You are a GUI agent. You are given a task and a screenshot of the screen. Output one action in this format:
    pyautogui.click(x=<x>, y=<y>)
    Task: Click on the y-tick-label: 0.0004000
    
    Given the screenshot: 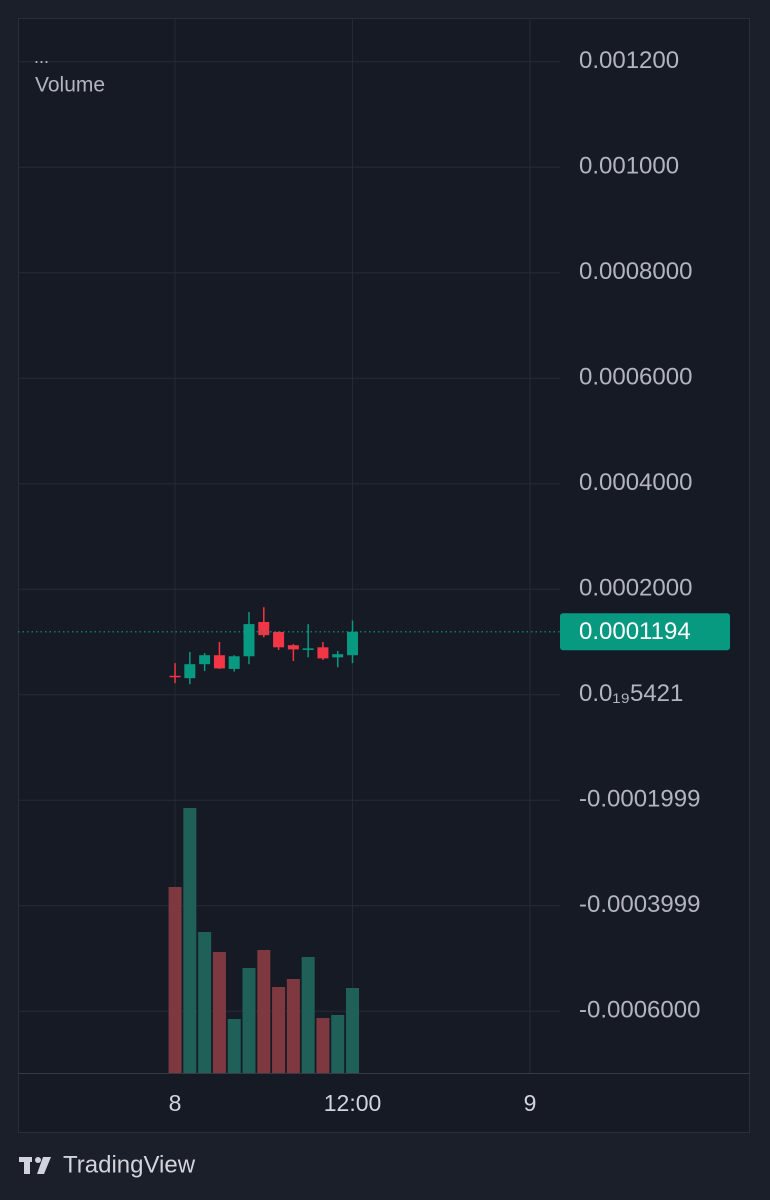 What is the action you would take?
    pyautogui.click(x=635, y=482)
    